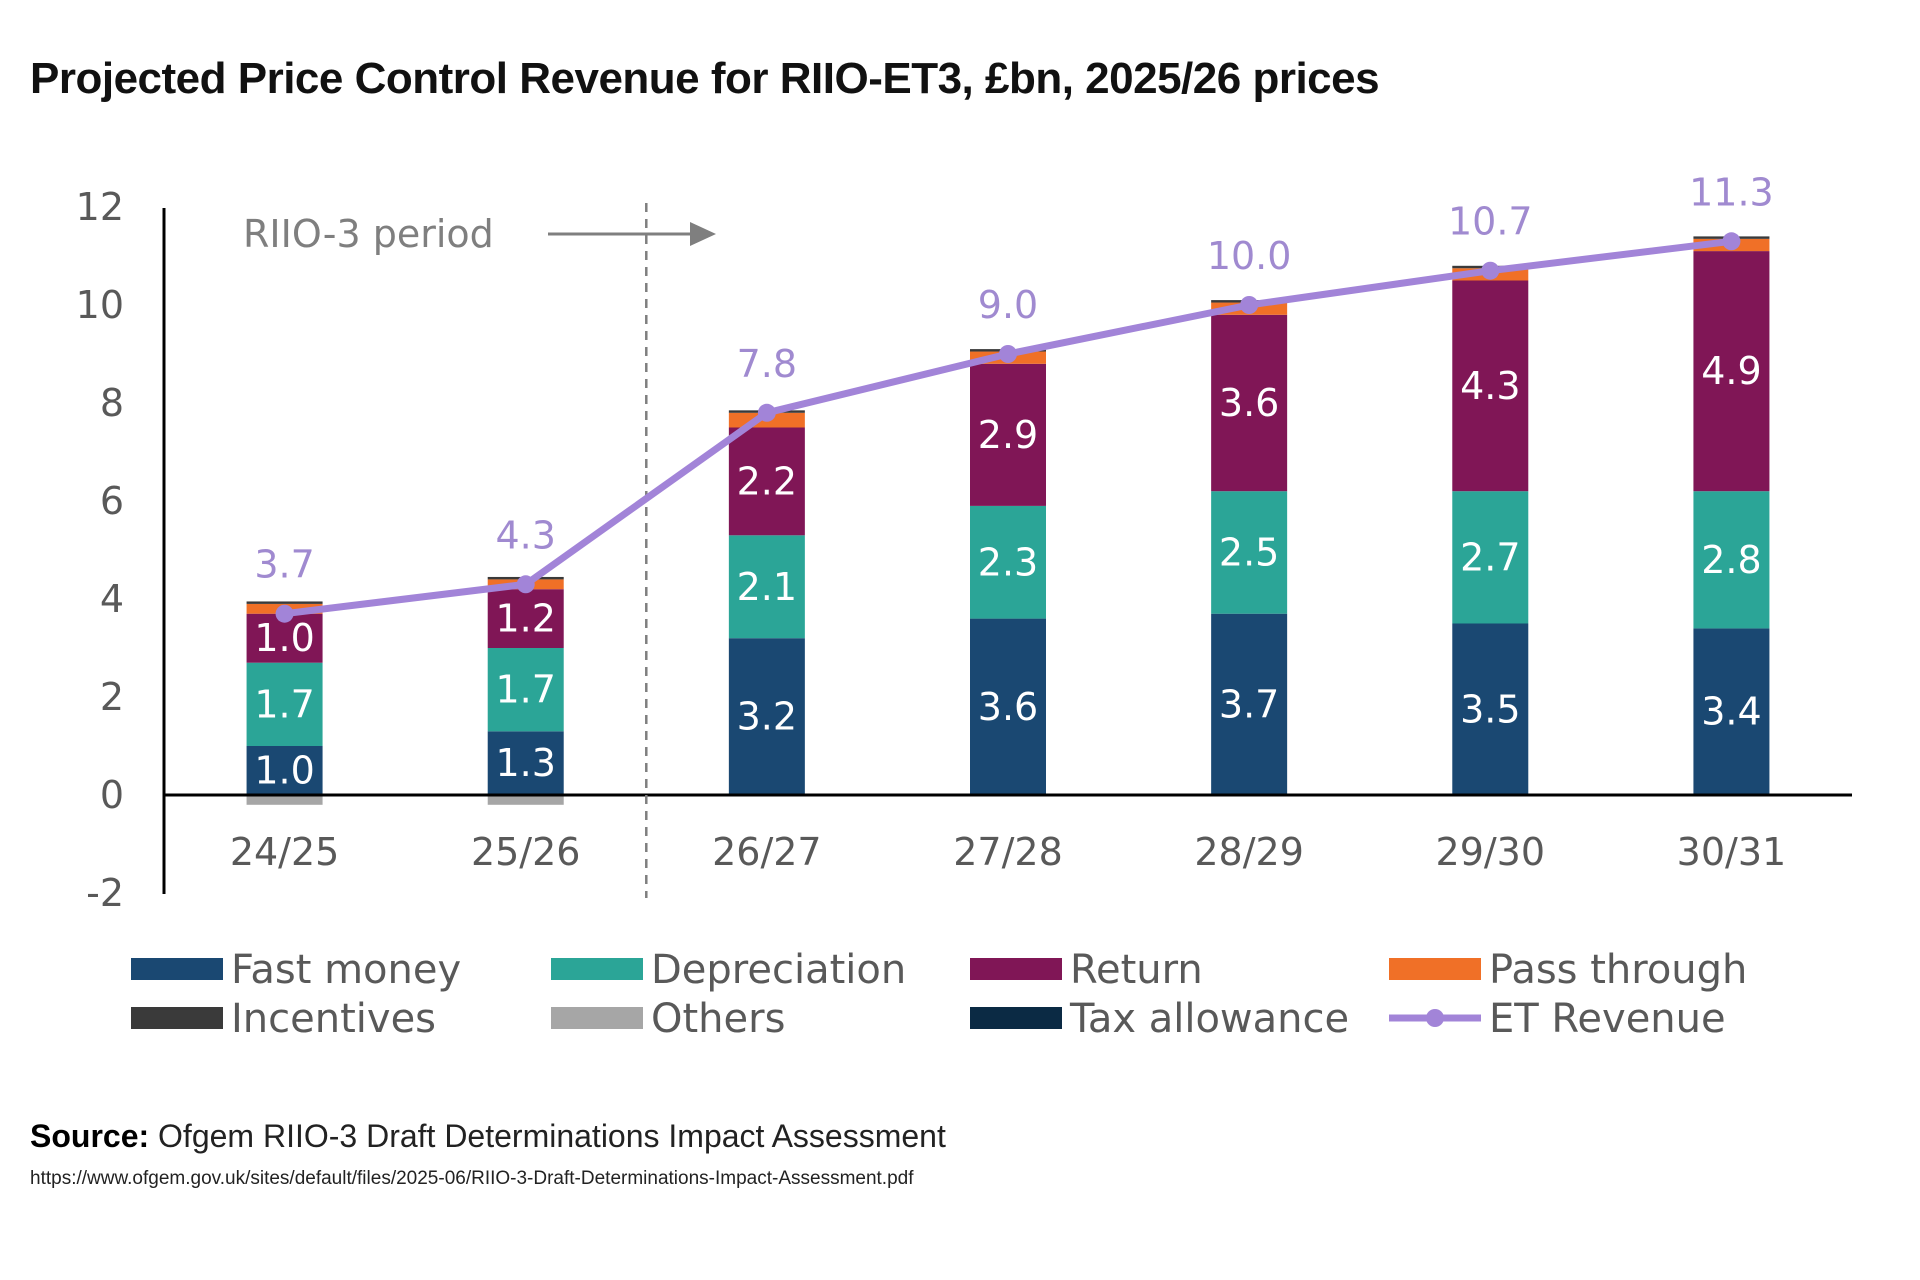  I want to click on legend-label-pass-through: Pass through, so click(1618, 970).